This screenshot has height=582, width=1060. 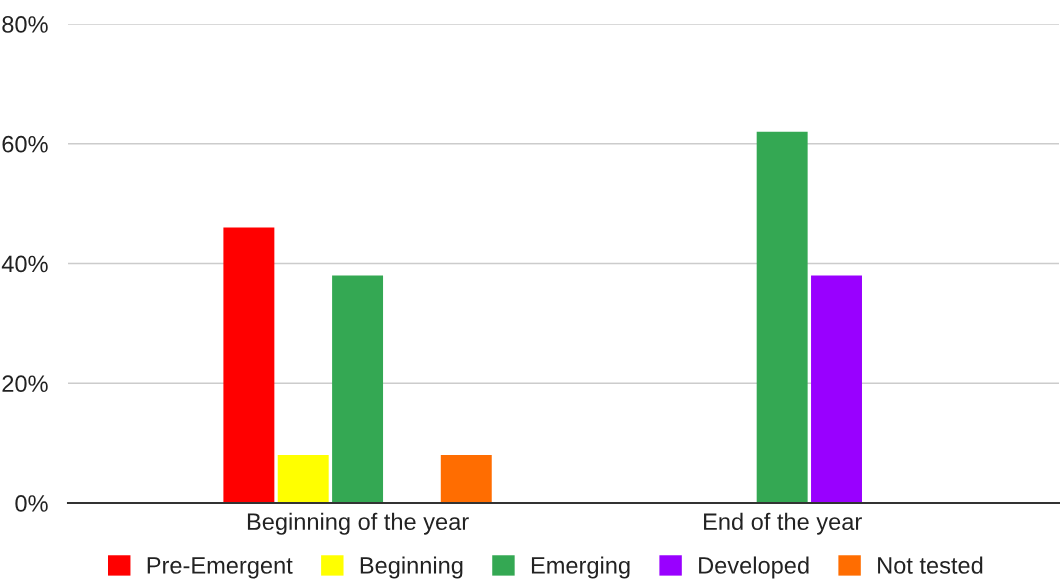 I want to click on legend-label: Emerging, so click(x=580, y=567).